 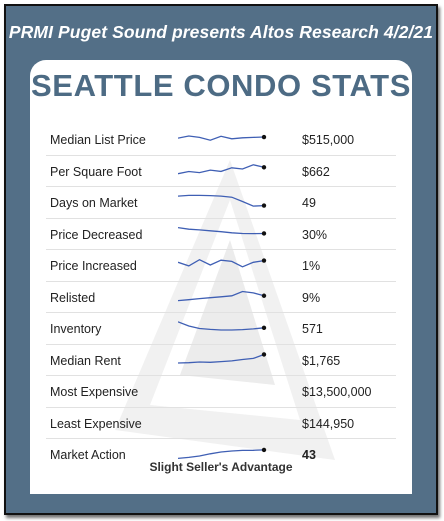 I want to click on stat-row: Per Square Foot $662, so click(x=221, y=171).